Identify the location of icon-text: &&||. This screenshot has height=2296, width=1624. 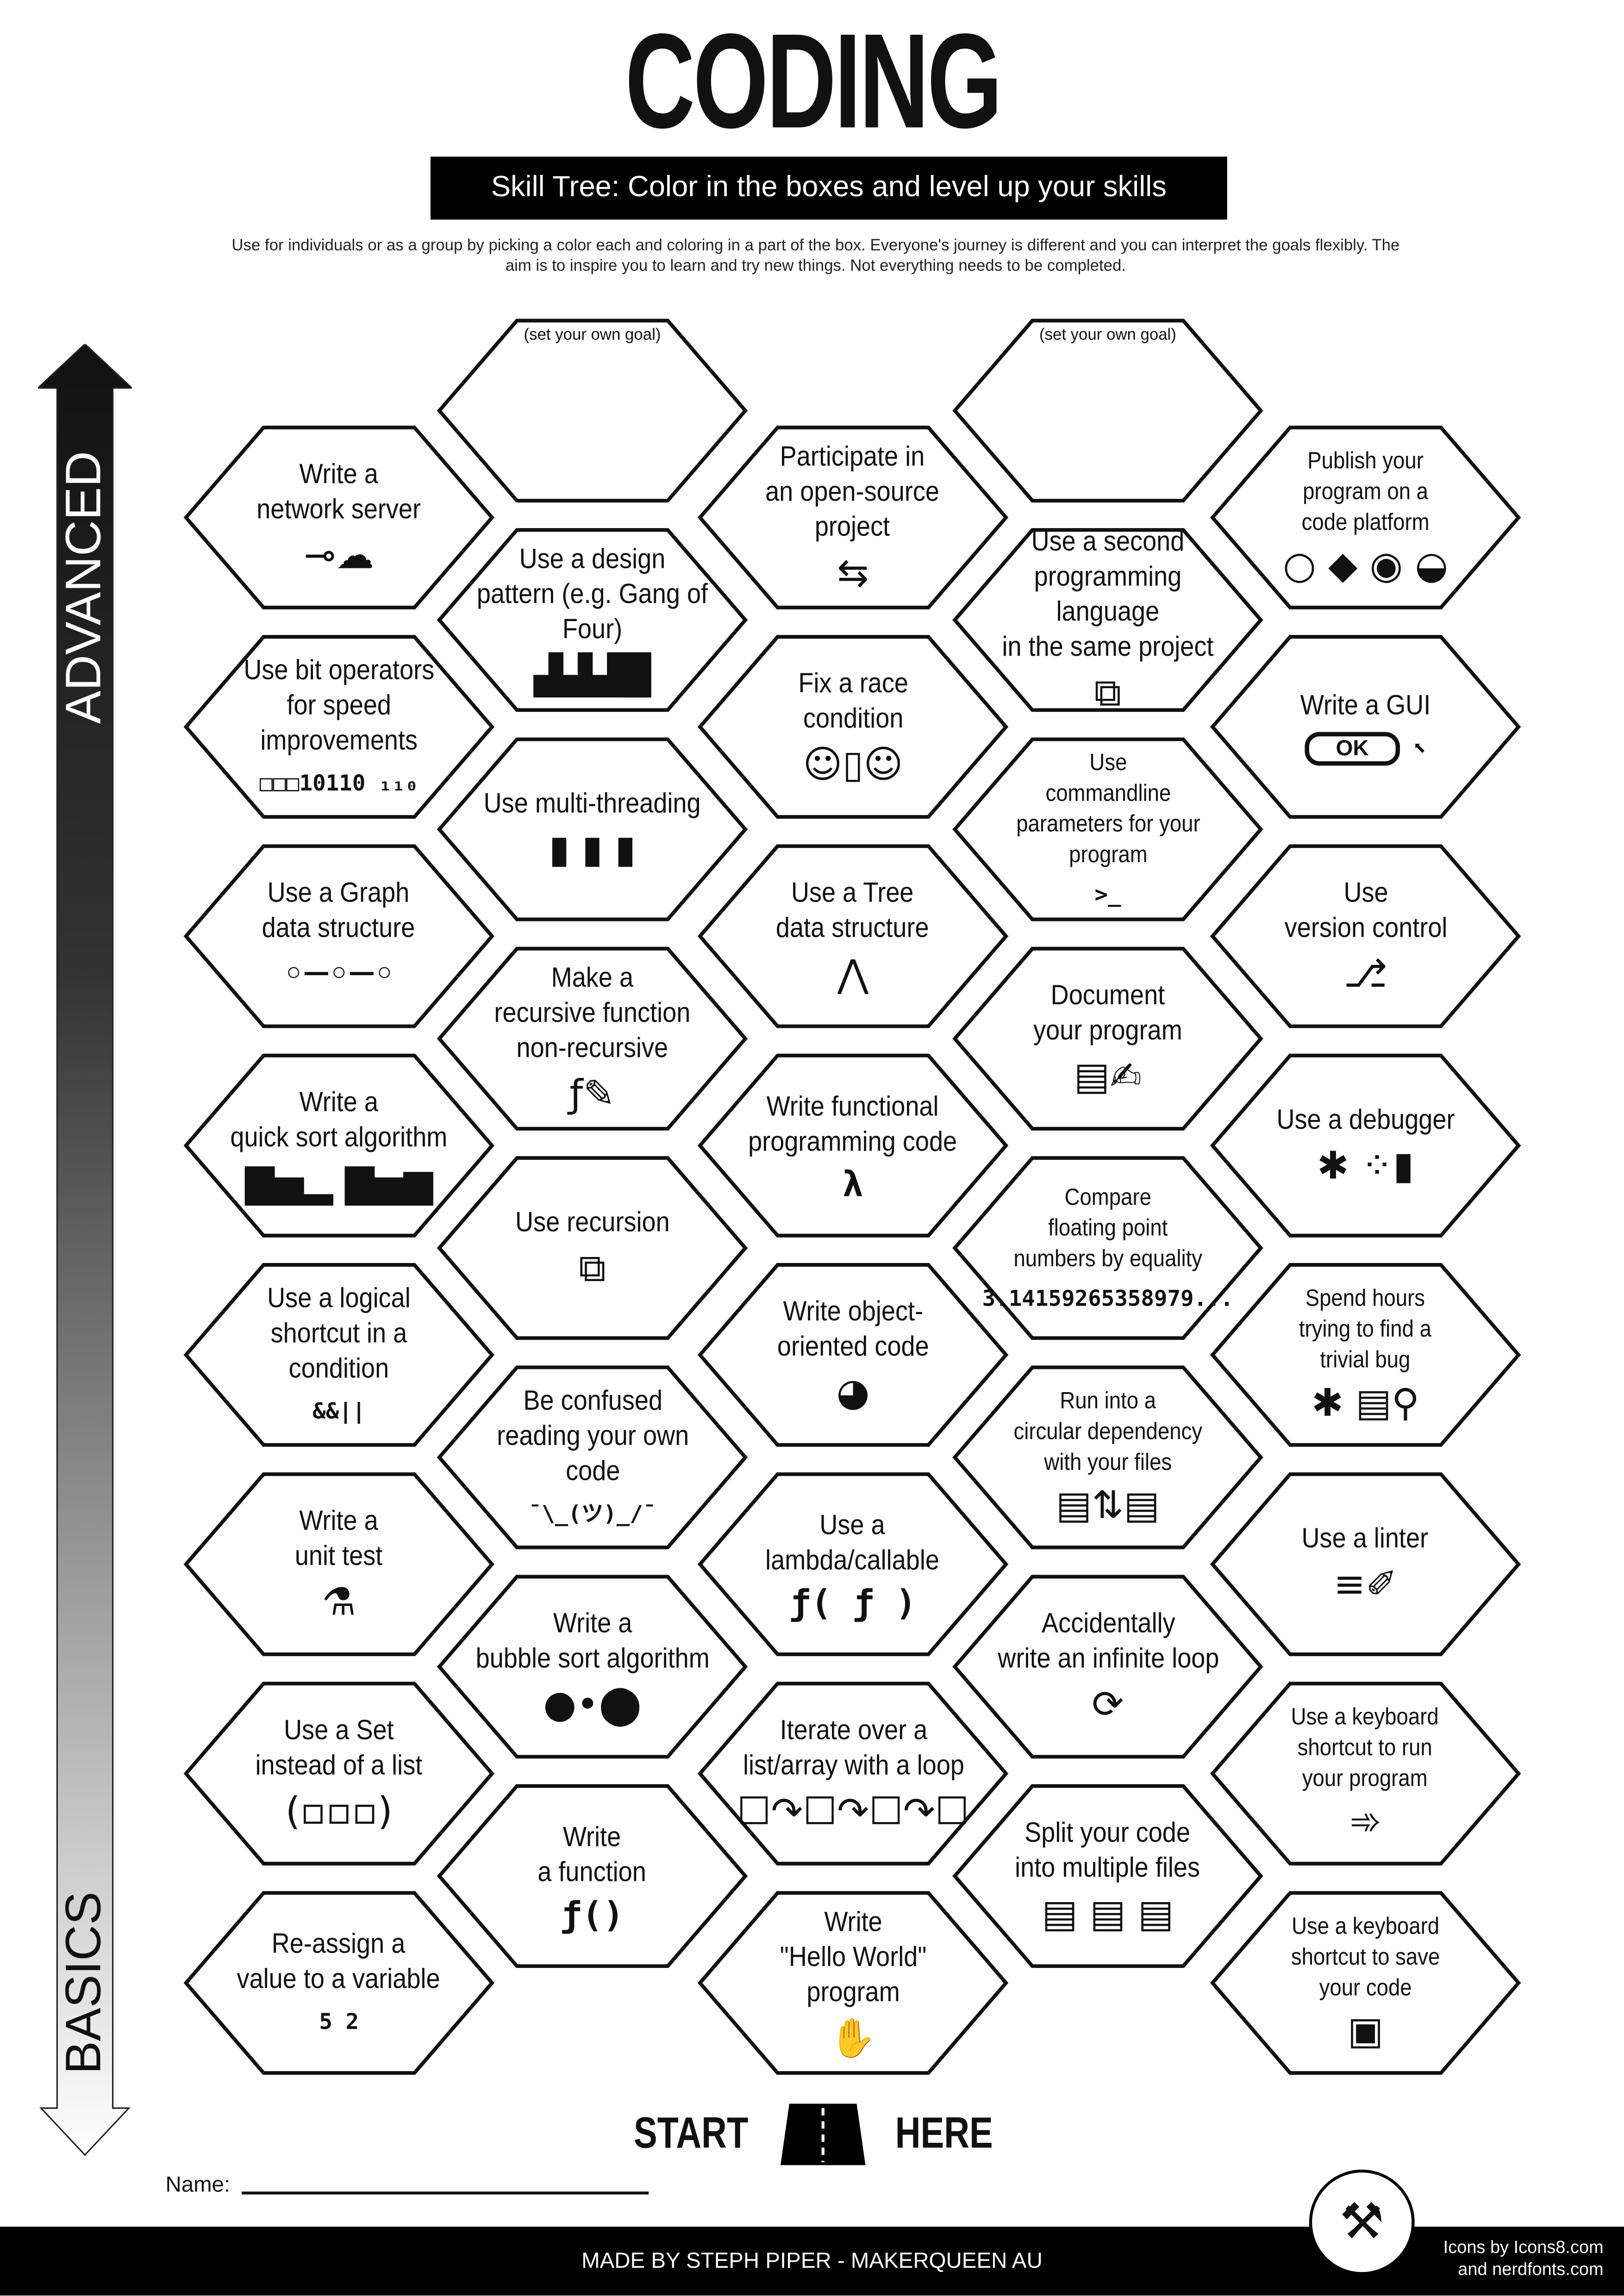
(339, 1411).